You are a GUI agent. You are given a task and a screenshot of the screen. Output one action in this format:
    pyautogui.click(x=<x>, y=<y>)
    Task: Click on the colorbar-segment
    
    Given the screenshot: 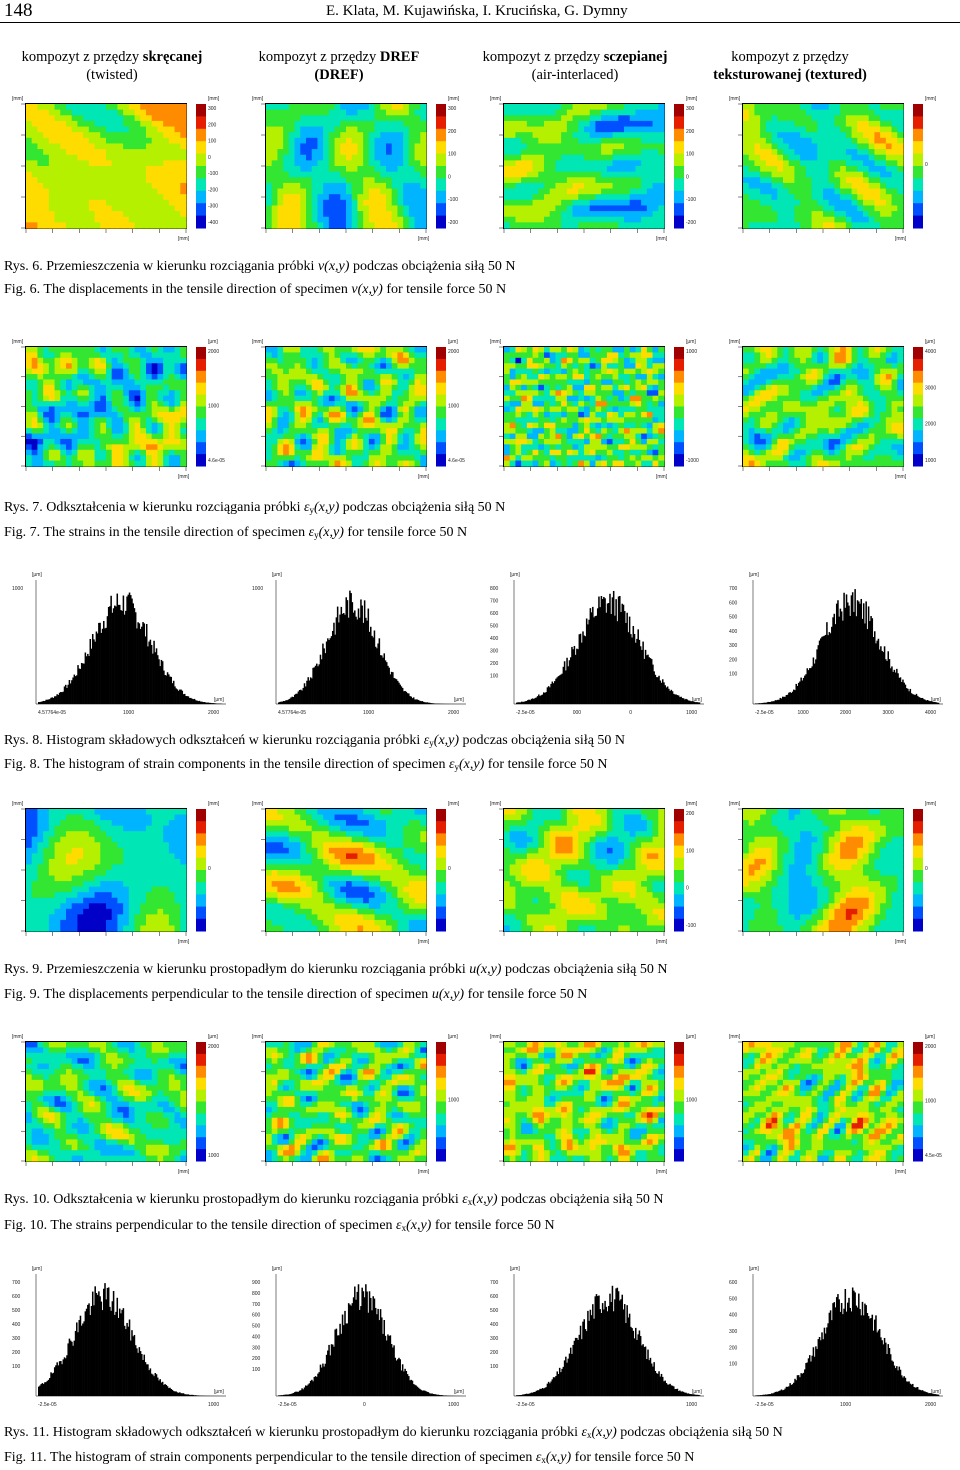 What is the action you would take?
    pyautogui.click(x=201, y=389)
    